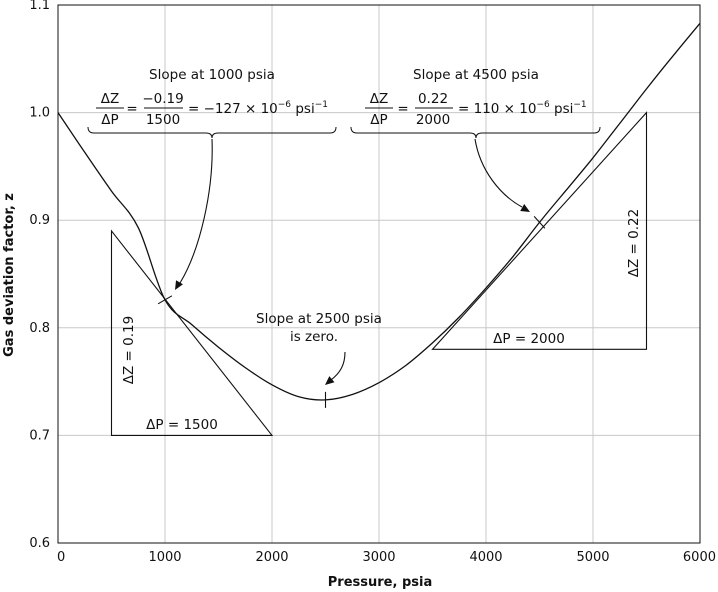 This screenshot has height=592, width=718. I want to click on slope-2500-line1: Slope at 2500 psia, so click(319, 319).